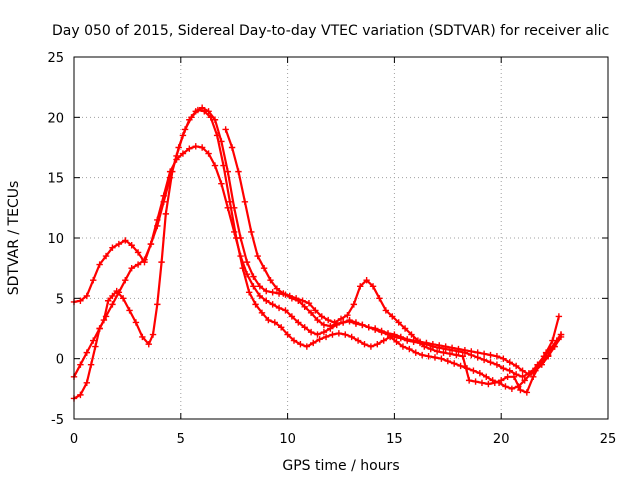 The image size is (640, 480). I want to click on x-tick-label: 5, so click(181, 439).